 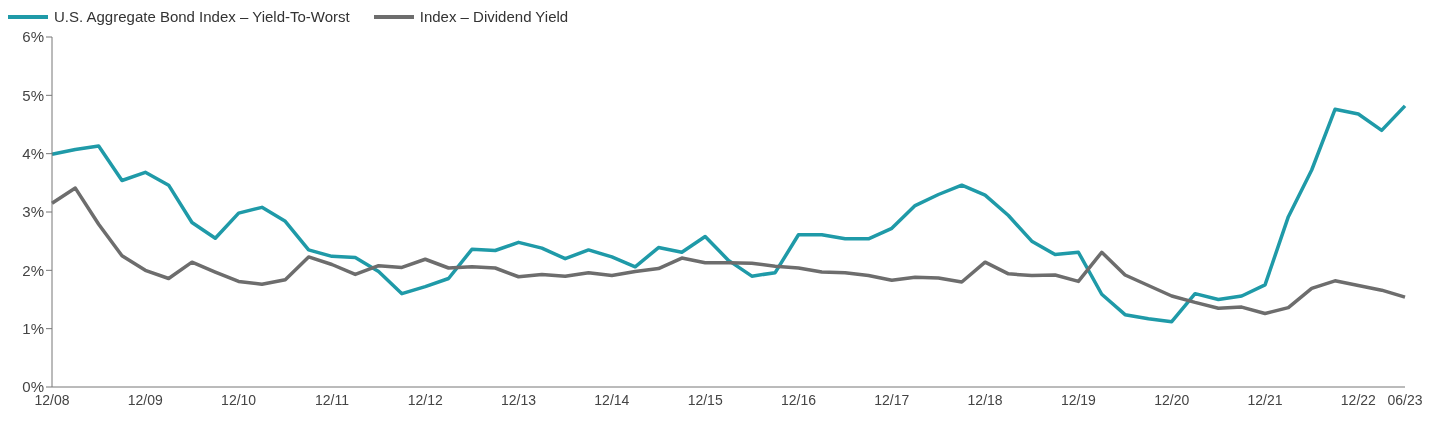 What do you see at coordinates (612, 399) in the screenshot?
I see `x-tick-label: 12/14` at bounding box center [612, 399].